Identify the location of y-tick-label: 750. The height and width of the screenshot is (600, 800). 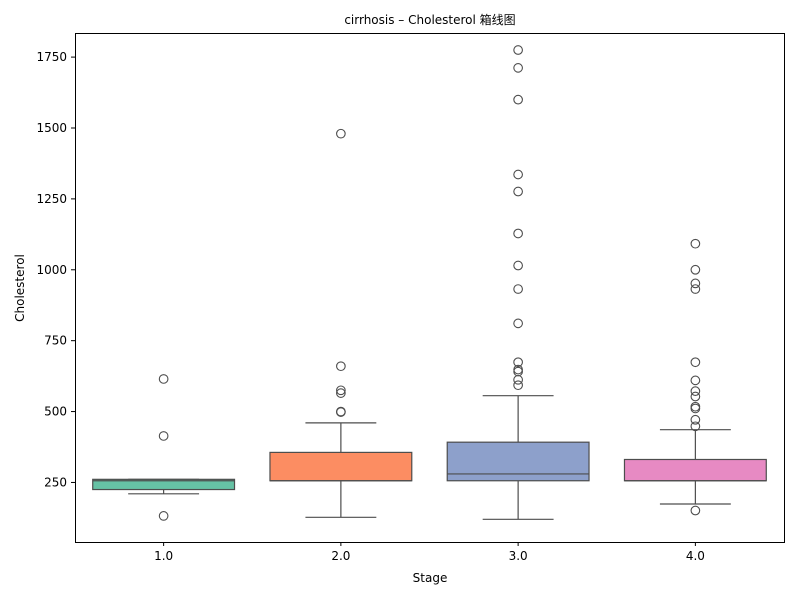
(55, 341).